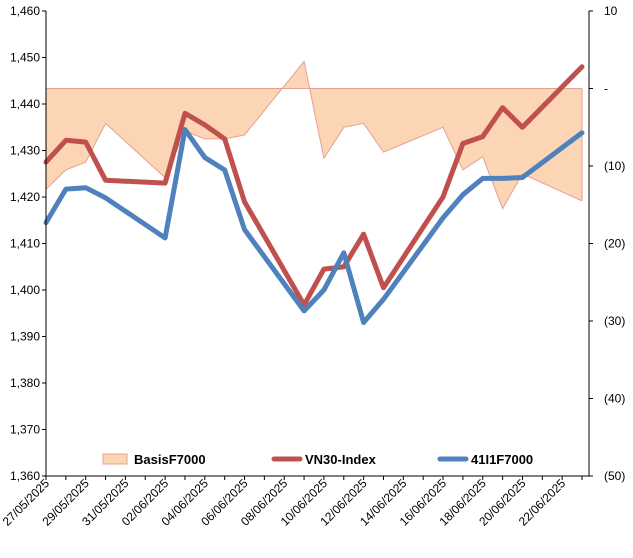  What do you see at coordinates (614, 321) in the screenshot?
I see `right-tick-label: (30)` at bounding box center [614, 321].